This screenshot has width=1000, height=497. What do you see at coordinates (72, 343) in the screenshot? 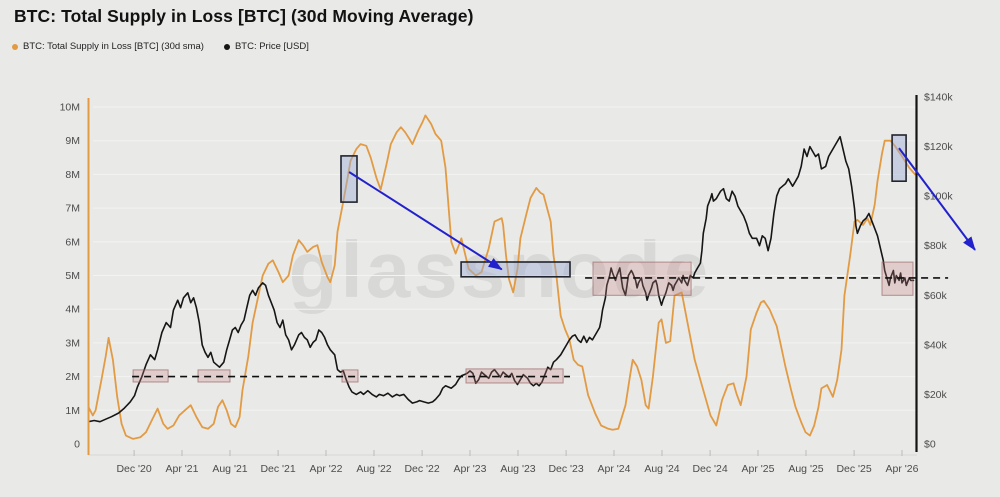
I see `y-left-tick-label: 3M` at bounding box center [72, 343].